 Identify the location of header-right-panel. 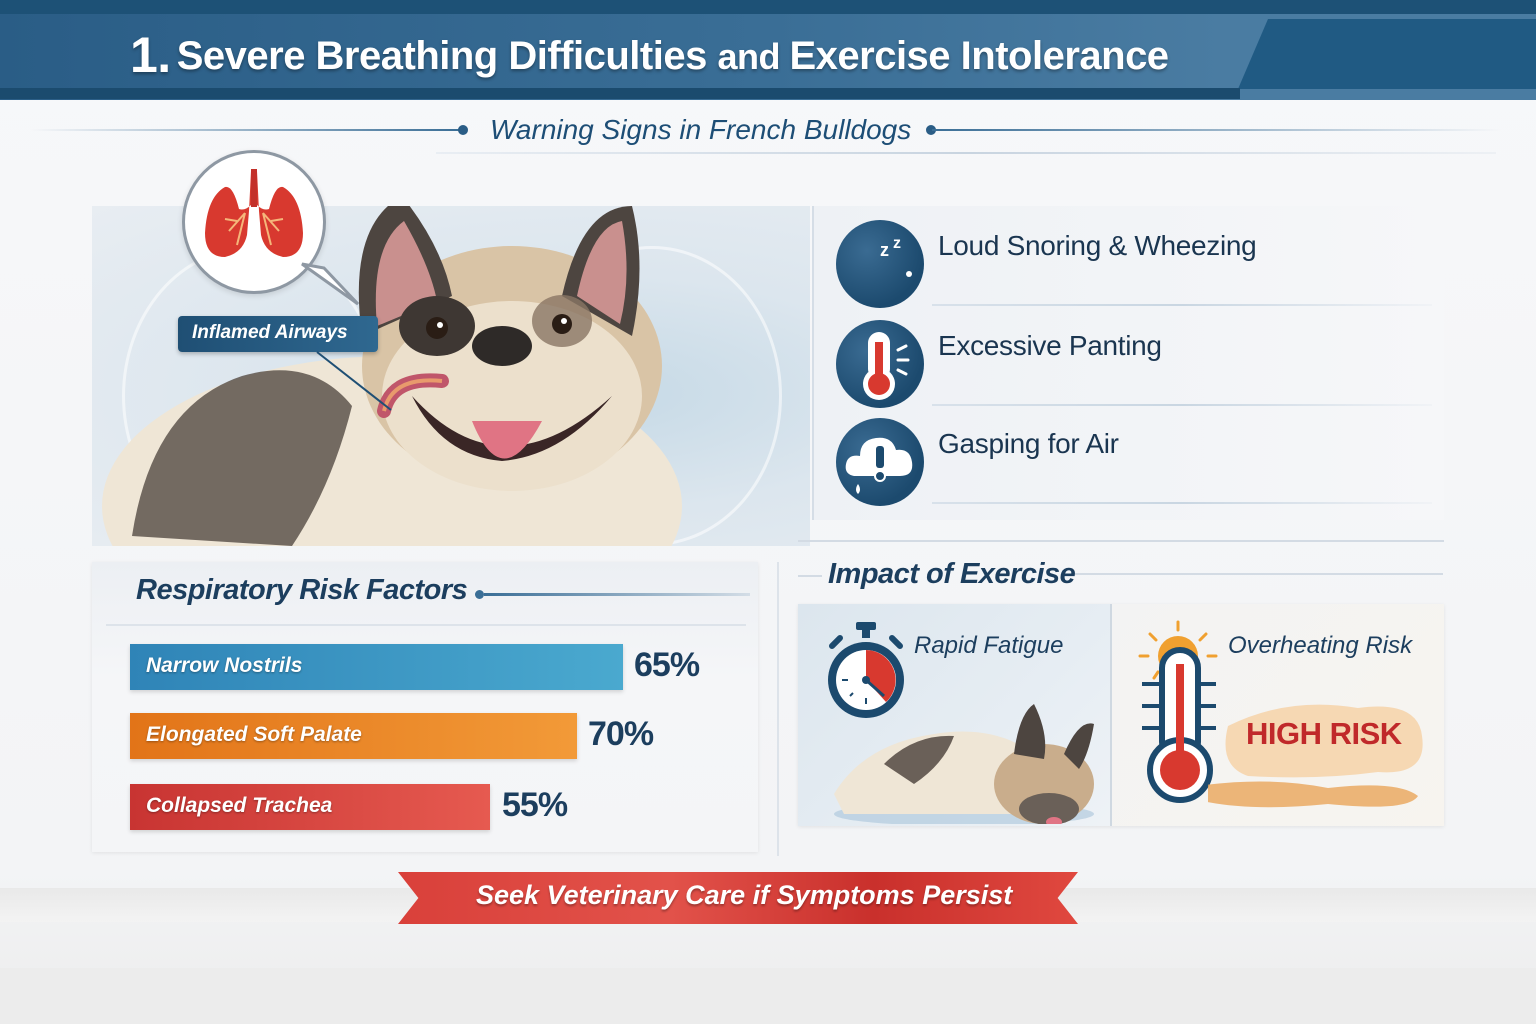
(1387, 54).